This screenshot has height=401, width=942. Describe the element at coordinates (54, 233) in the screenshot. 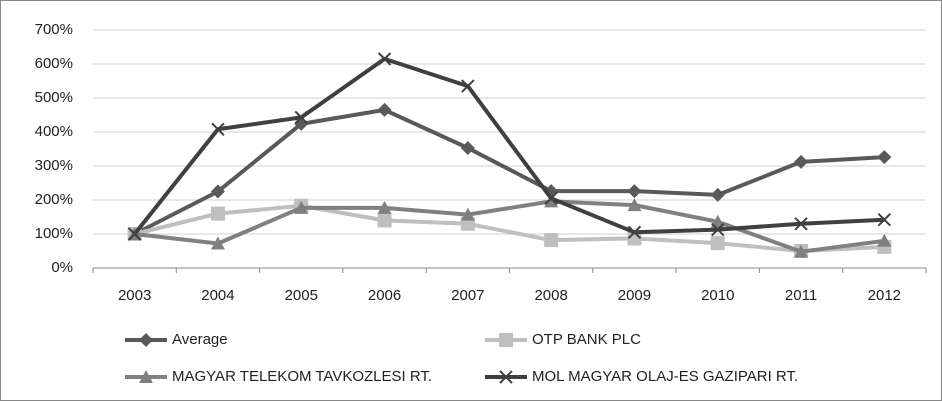

I see `y-tick-label: 100%` at that location.